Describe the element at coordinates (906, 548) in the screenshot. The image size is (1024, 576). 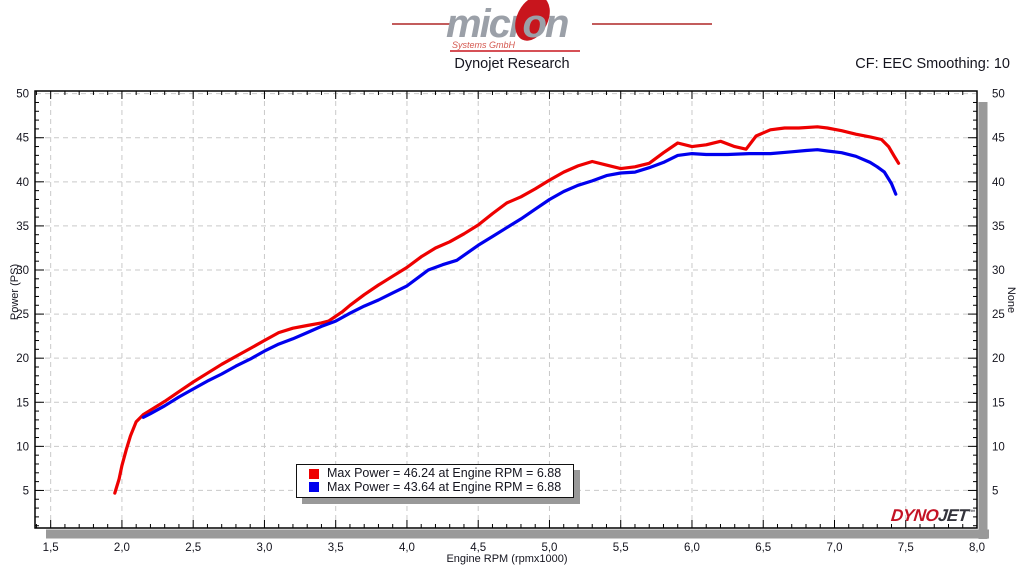
I see `x-tick-label: 7,5` at that location.